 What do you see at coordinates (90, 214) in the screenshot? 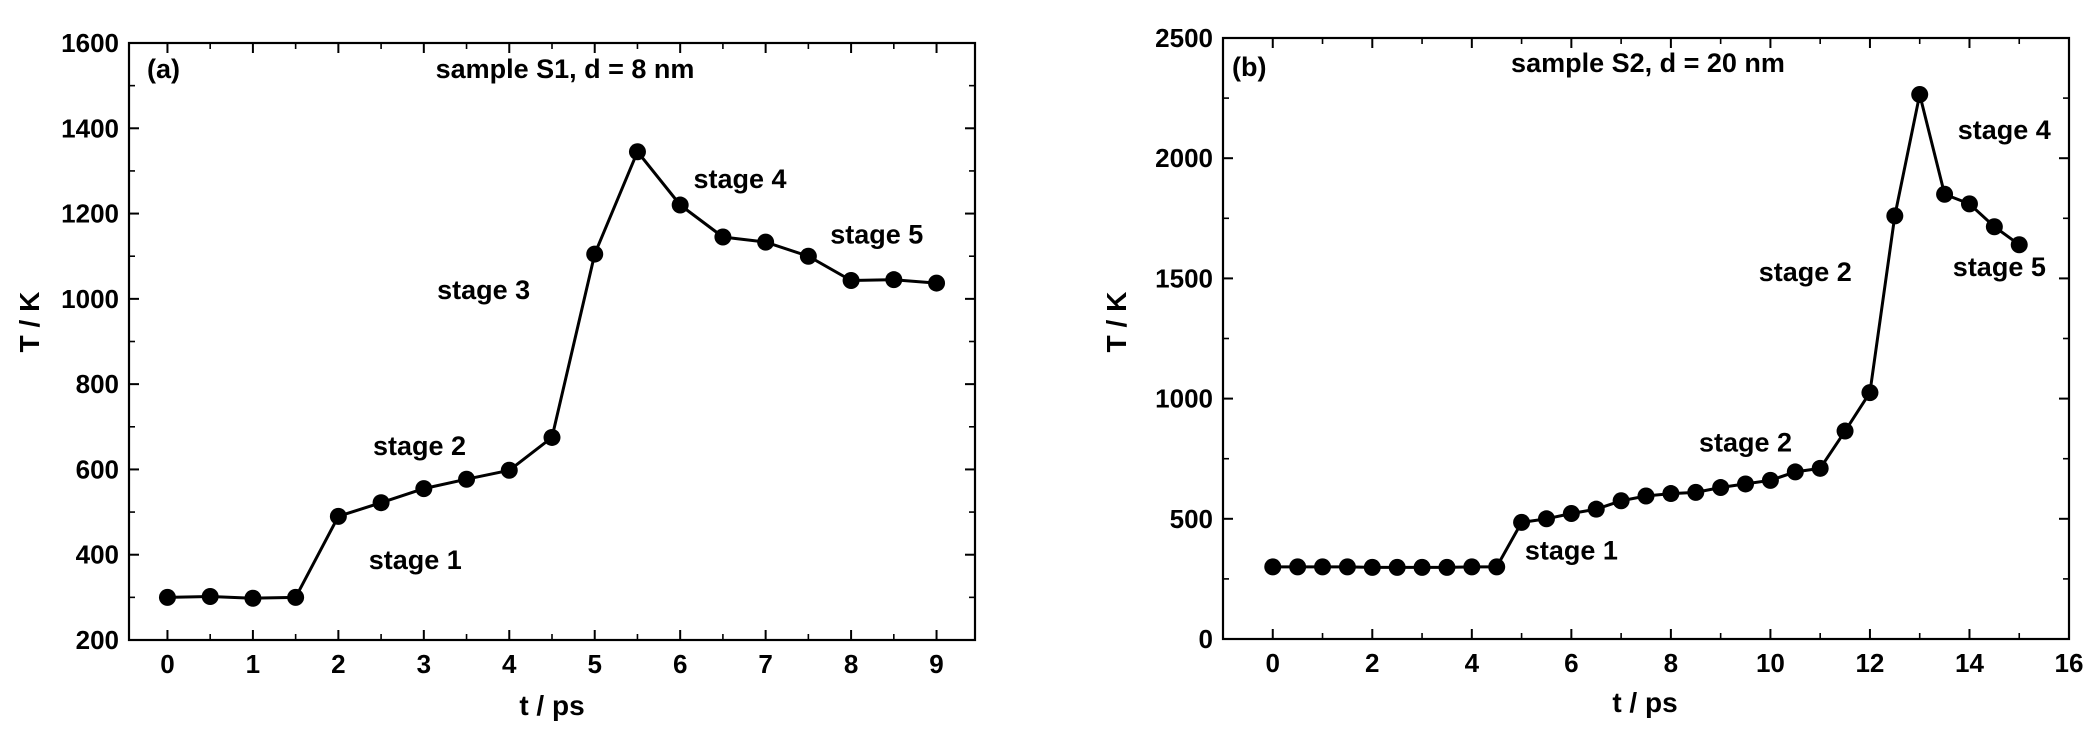
I see `y-tick-label: 1200` at bounding box center [90, 214].